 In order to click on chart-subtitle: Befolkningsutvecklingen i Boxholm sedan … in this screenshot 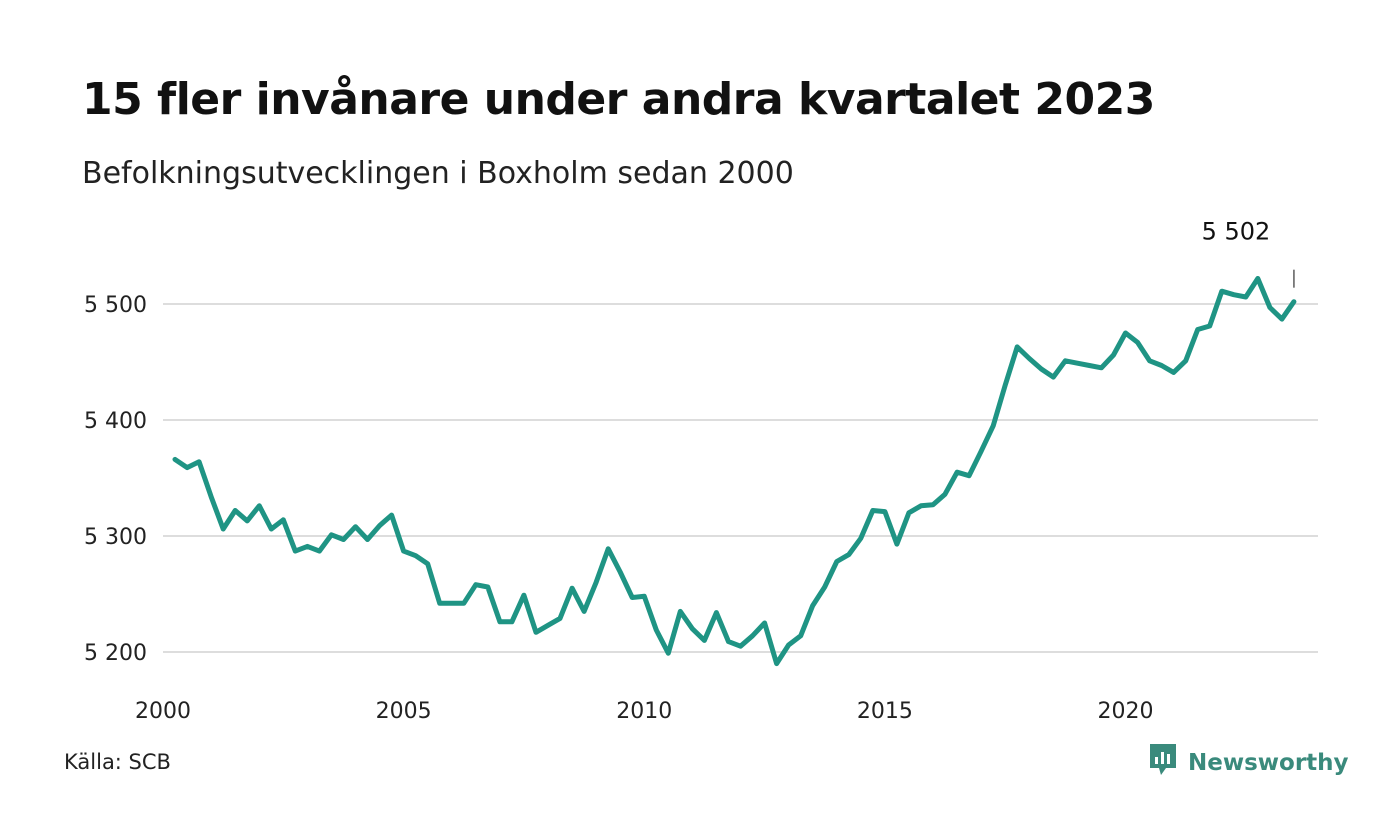, I will do `click(438, 173)`.